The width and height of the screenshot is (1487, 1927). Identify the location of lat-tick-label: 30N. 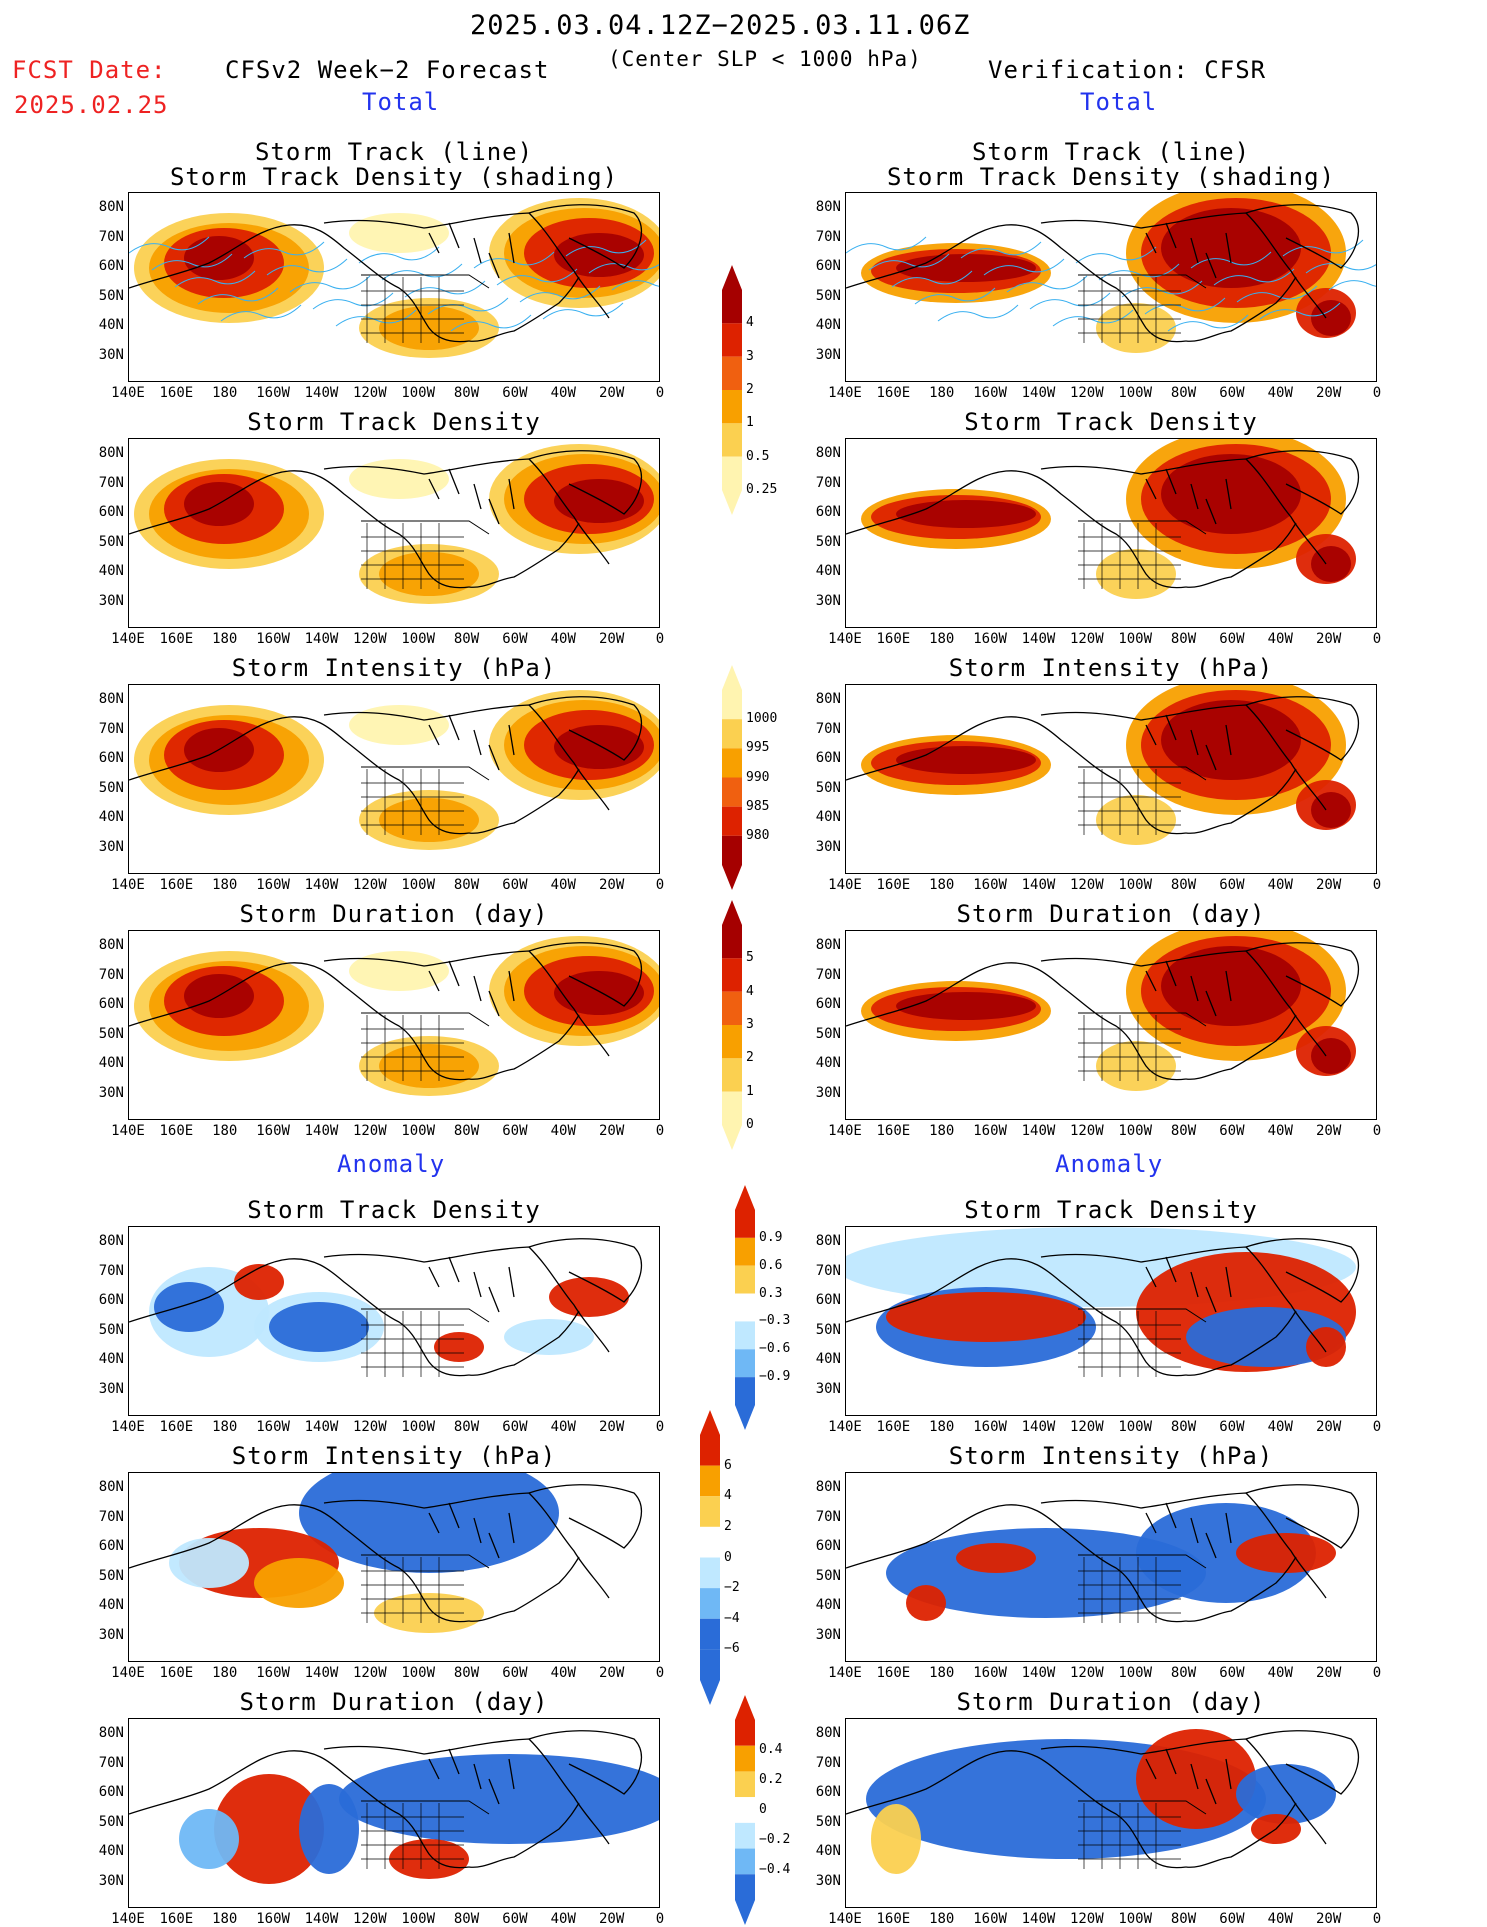
(828, 1388).